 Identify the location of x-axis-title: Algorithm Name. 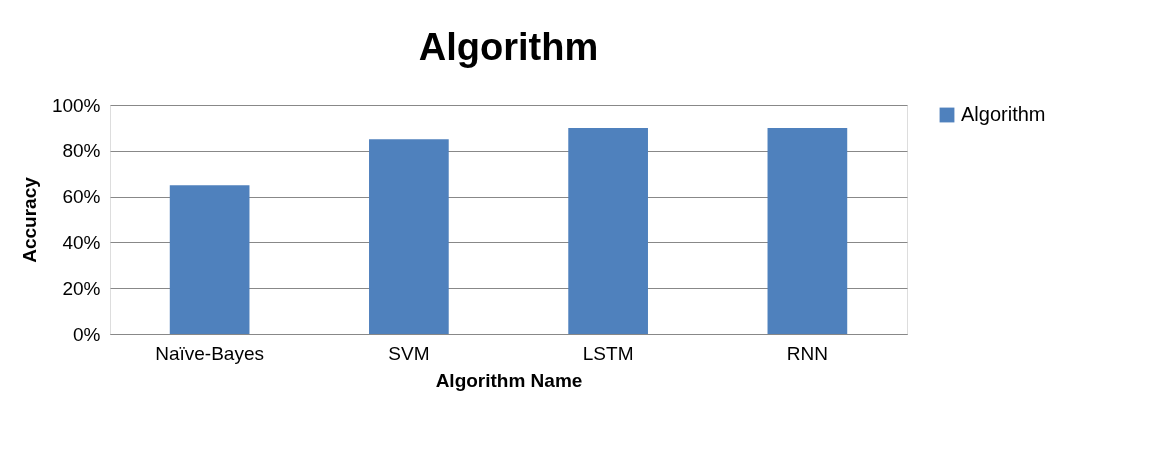
(509, 380).